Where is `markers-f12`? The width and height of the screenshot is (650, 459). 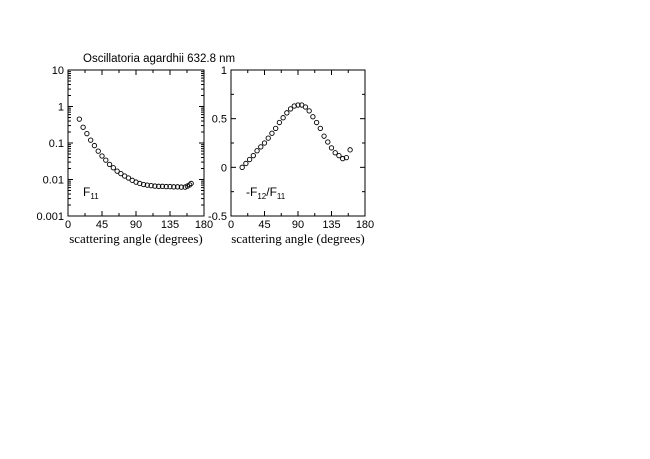 markers-f12 is located at coordinates (296, 136).